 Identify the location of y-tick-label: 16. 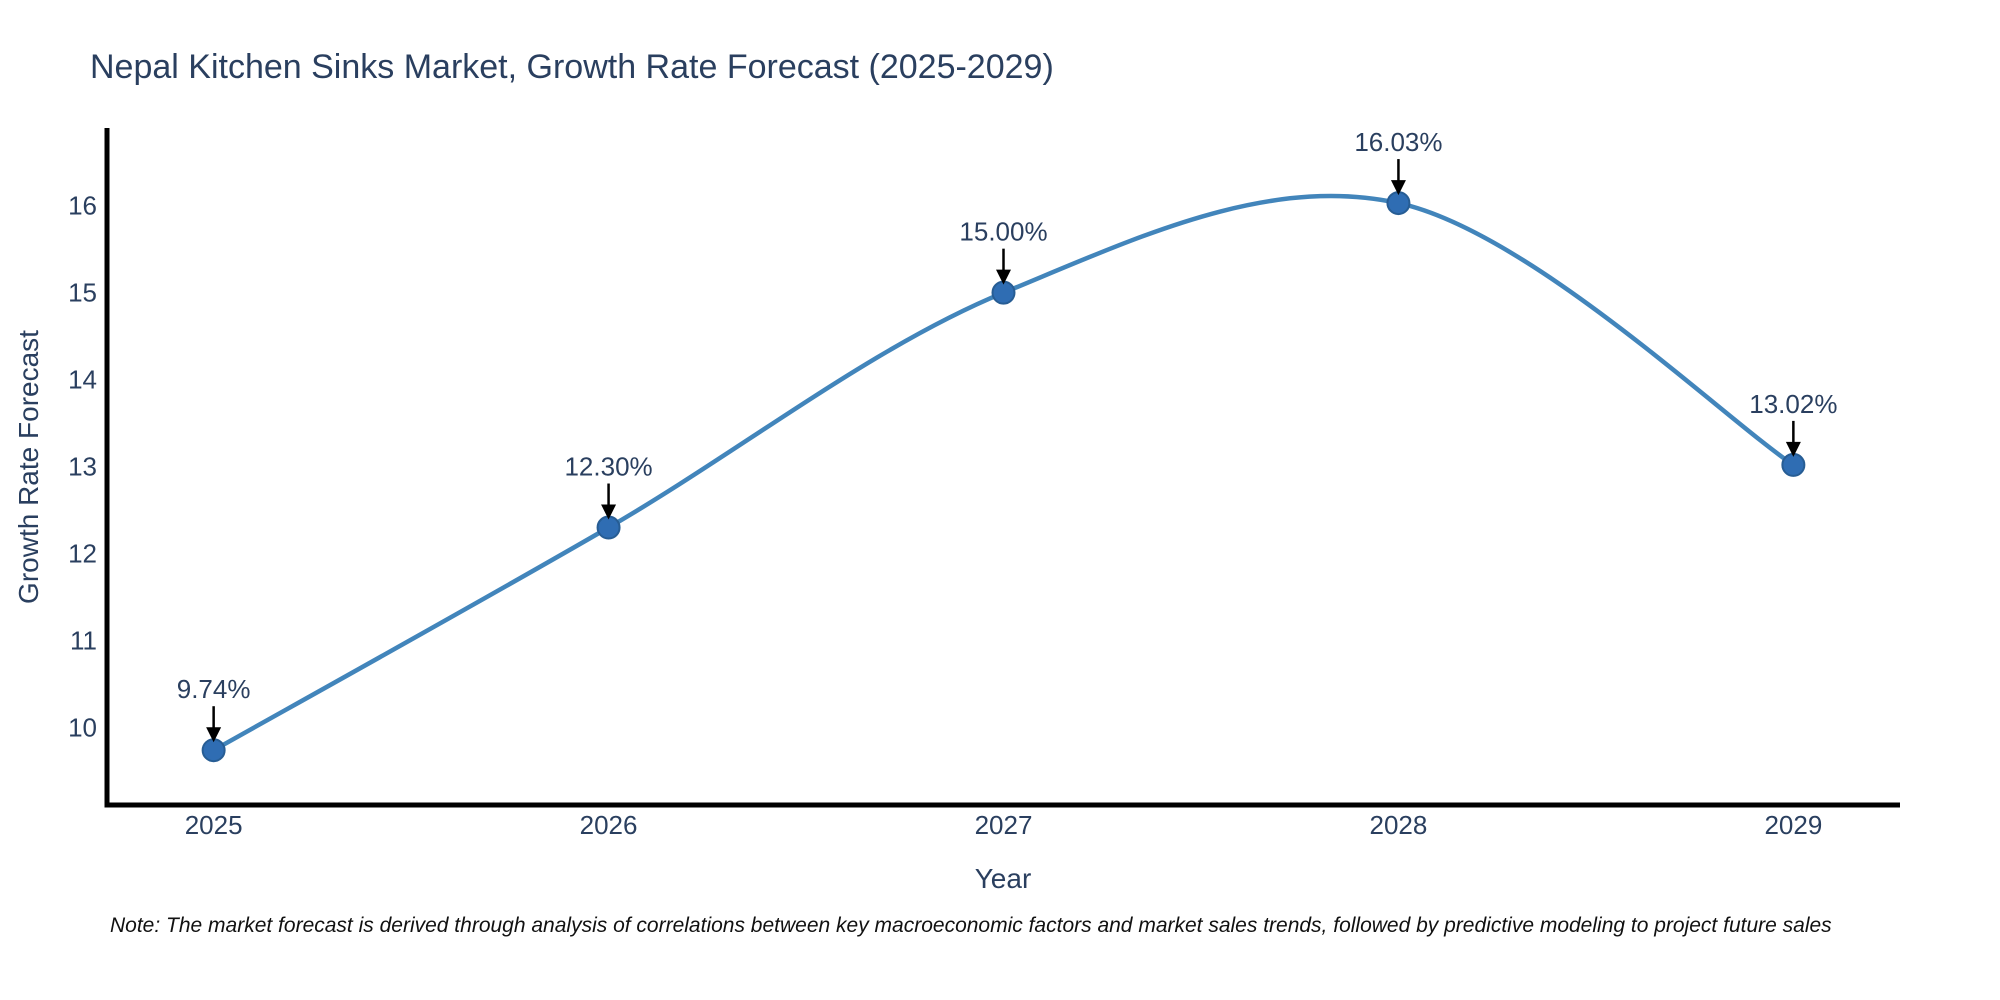
(82, 206).